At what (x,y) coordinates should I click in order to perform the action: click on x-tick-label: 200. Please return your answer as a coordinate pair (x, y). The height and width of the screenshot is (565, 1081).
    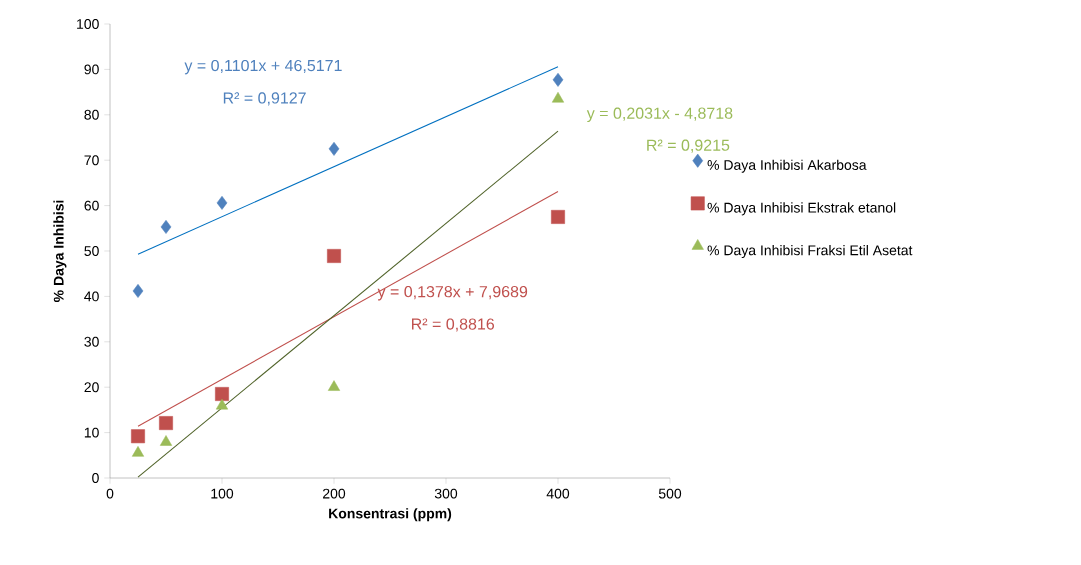
    Looking at the image, I should click on (334, 493).